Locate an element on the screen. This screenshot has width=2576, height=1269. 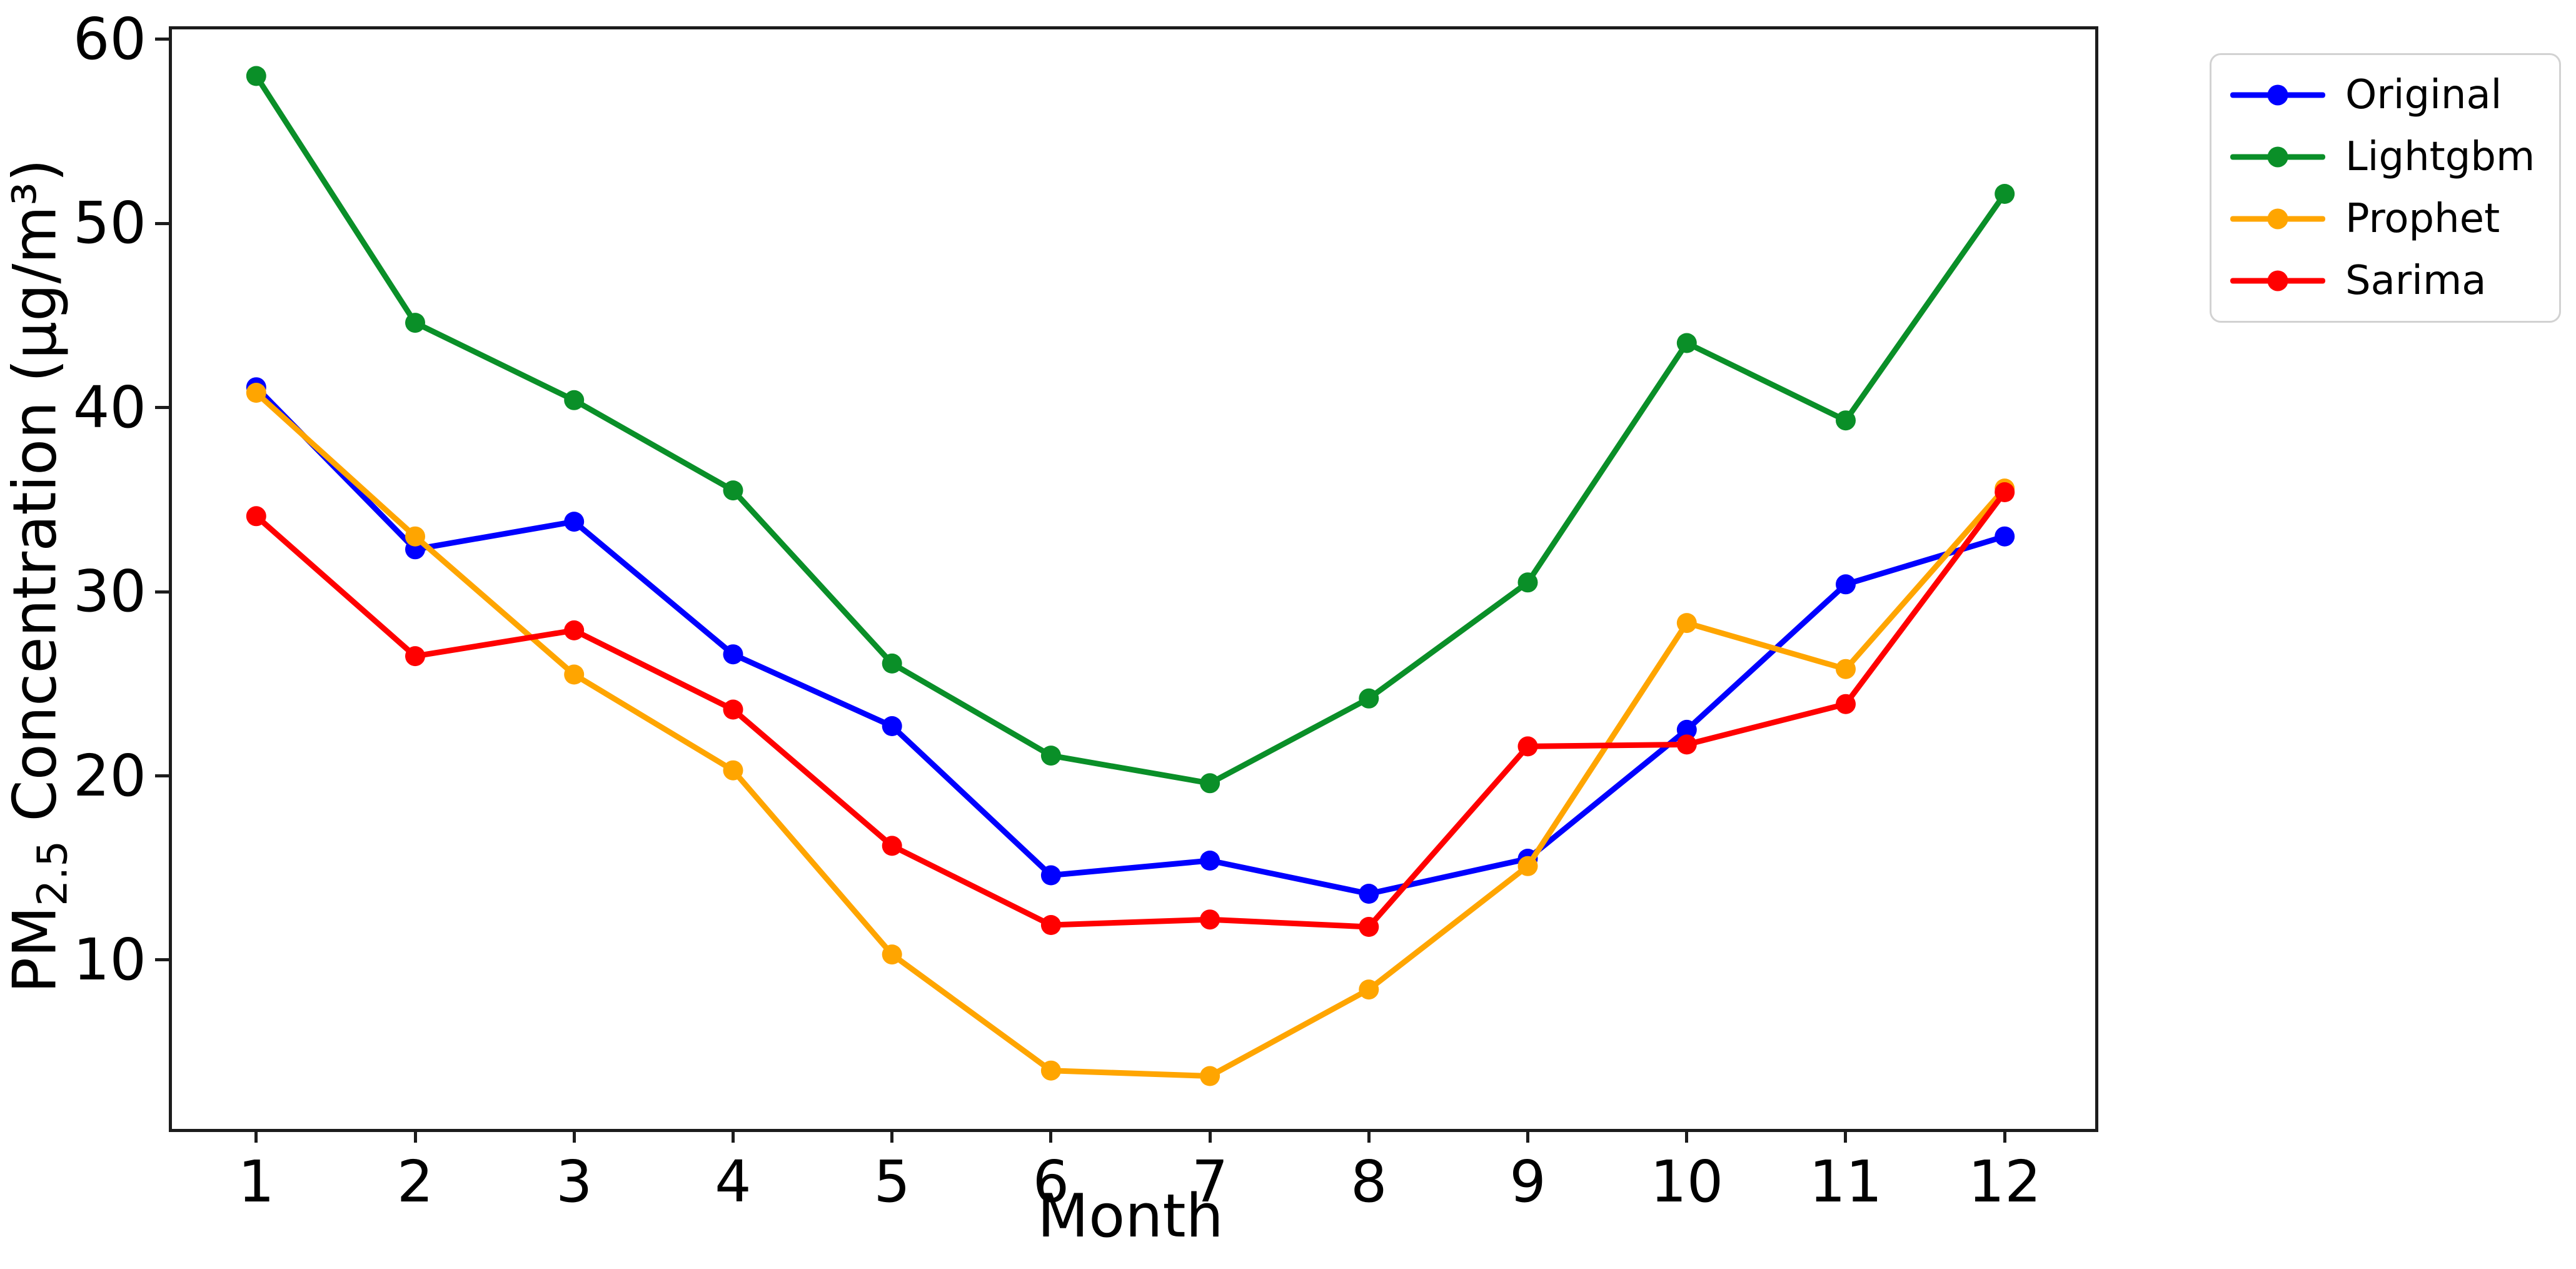
y-axis-label-subscript: 2.5 is located at coordinates (52, 873).